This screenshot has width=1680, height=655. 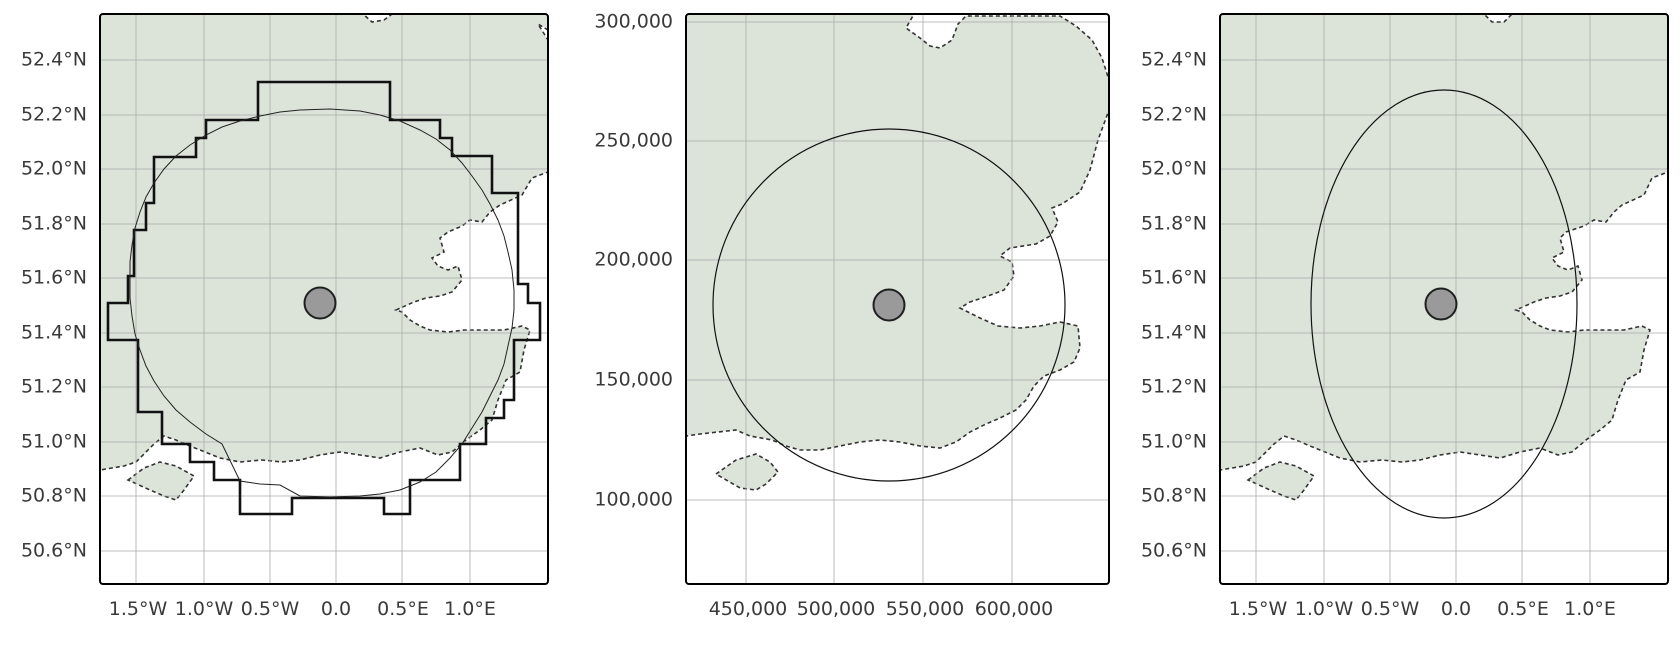 What do you see at coordinates (748, 609) in the screenshot?
I see `x-tick-label: 450,000` at bounding box center [748, 609].